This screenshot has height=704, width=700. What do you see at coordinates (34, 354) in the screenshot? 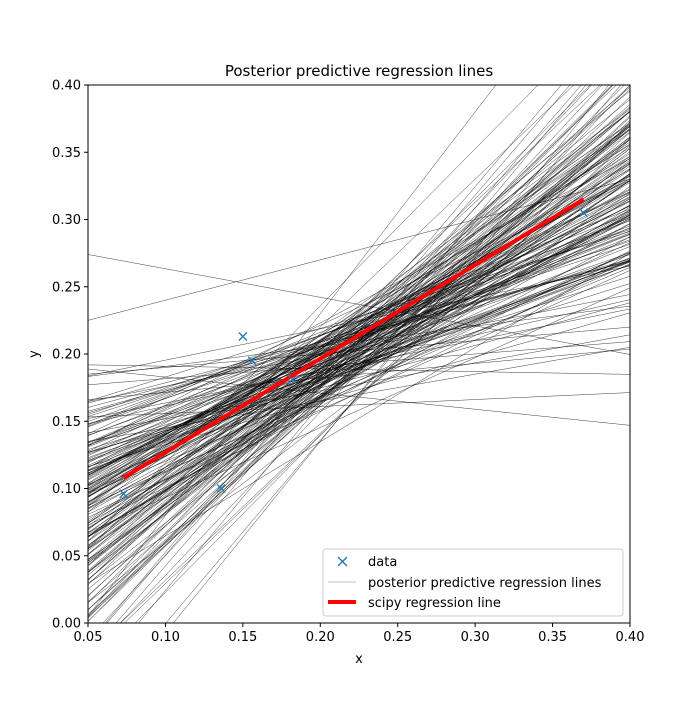
I see `y-axis-label: y` at bounding box center [34, 354].